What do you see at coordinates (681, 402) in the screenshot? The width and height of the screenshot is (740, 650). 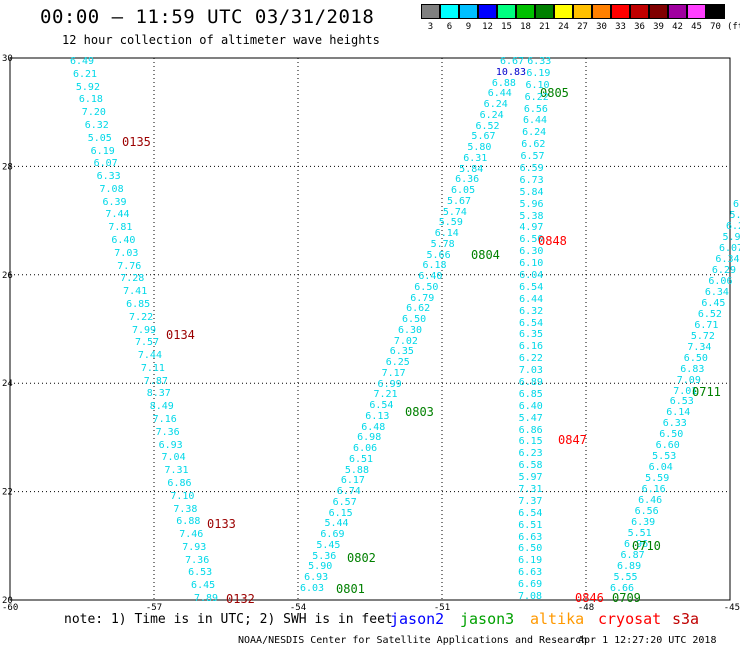 I see `swh-value: 6.53` at bounding box center [681, 402].